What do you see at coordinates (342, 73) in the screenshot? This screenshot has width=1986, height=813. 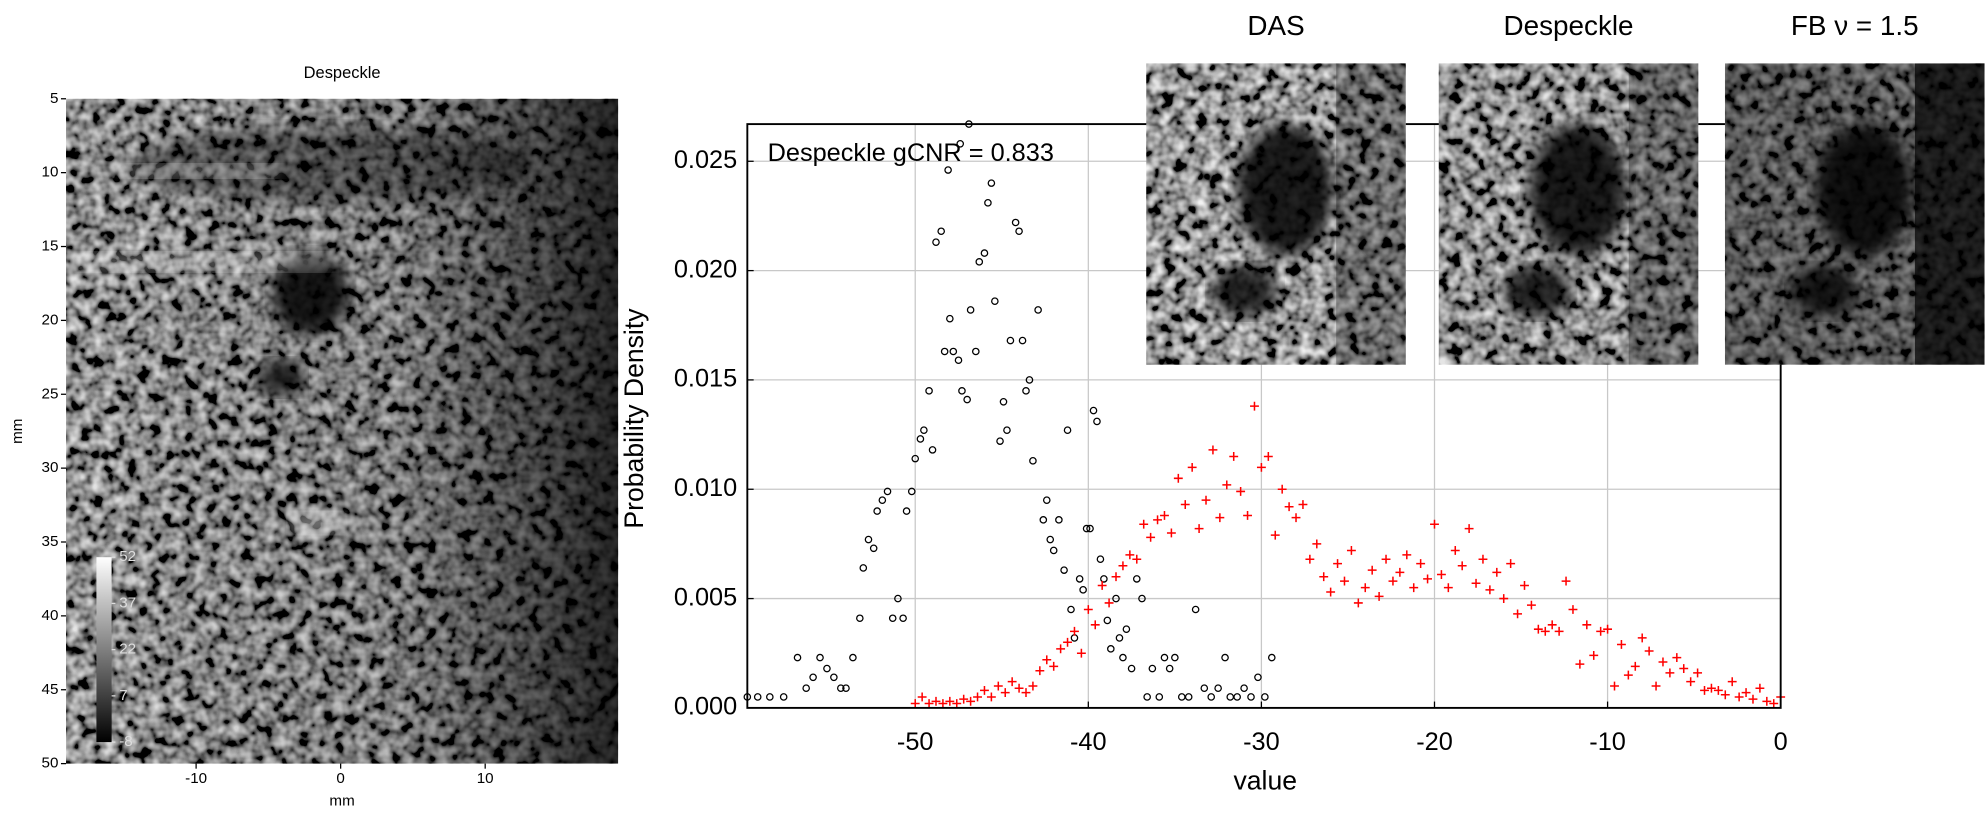 I see `image-title: Despeckle` at bounding box center [342, 73].